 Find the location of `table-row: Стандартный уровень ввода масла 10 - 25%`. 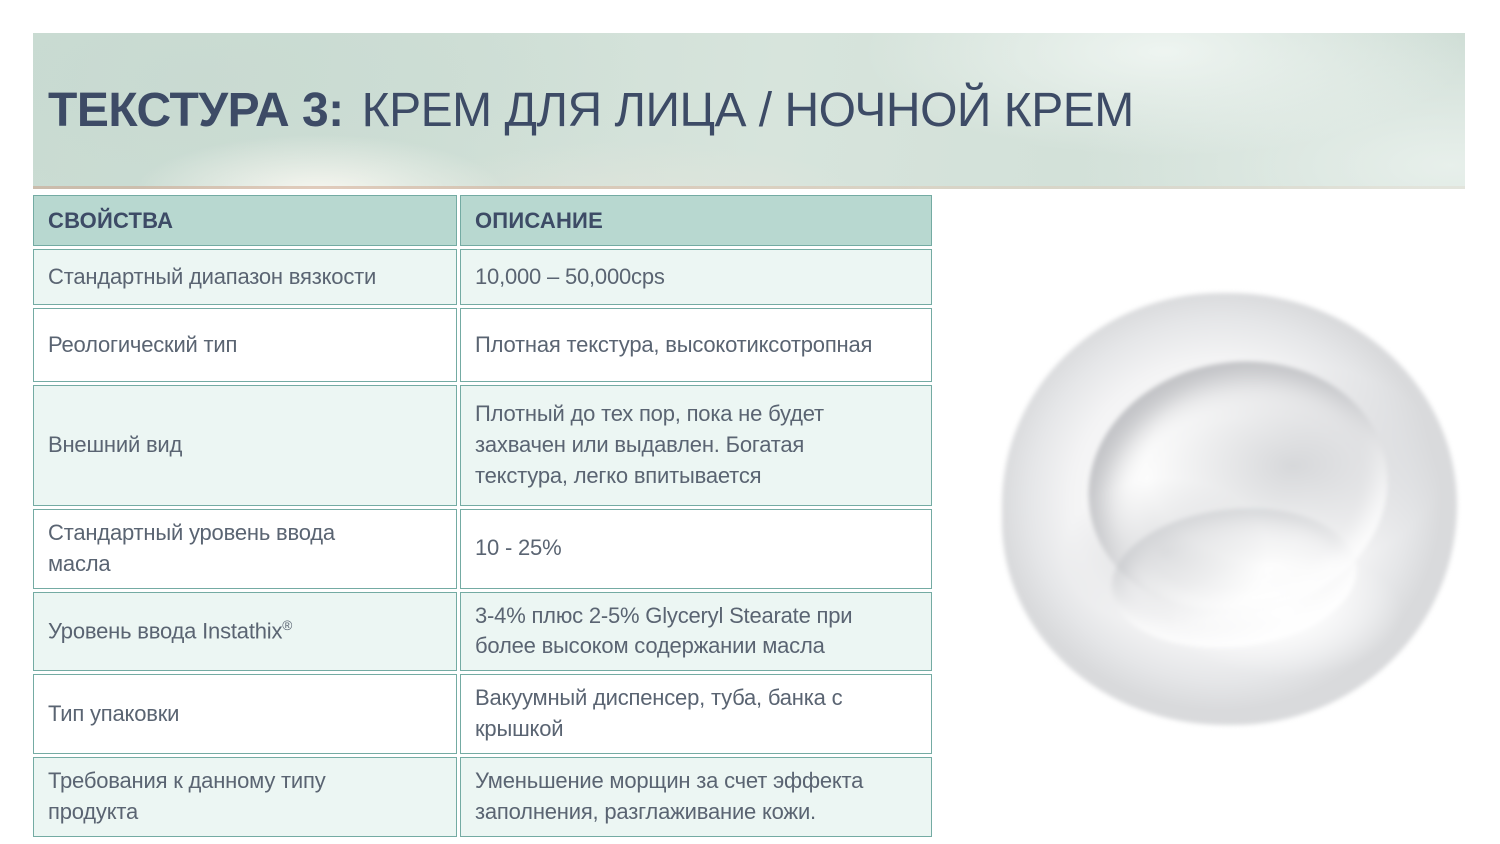

table-row: Стандартный уровень ввода масла 10 - 25% is located at coordinates (482, 549).